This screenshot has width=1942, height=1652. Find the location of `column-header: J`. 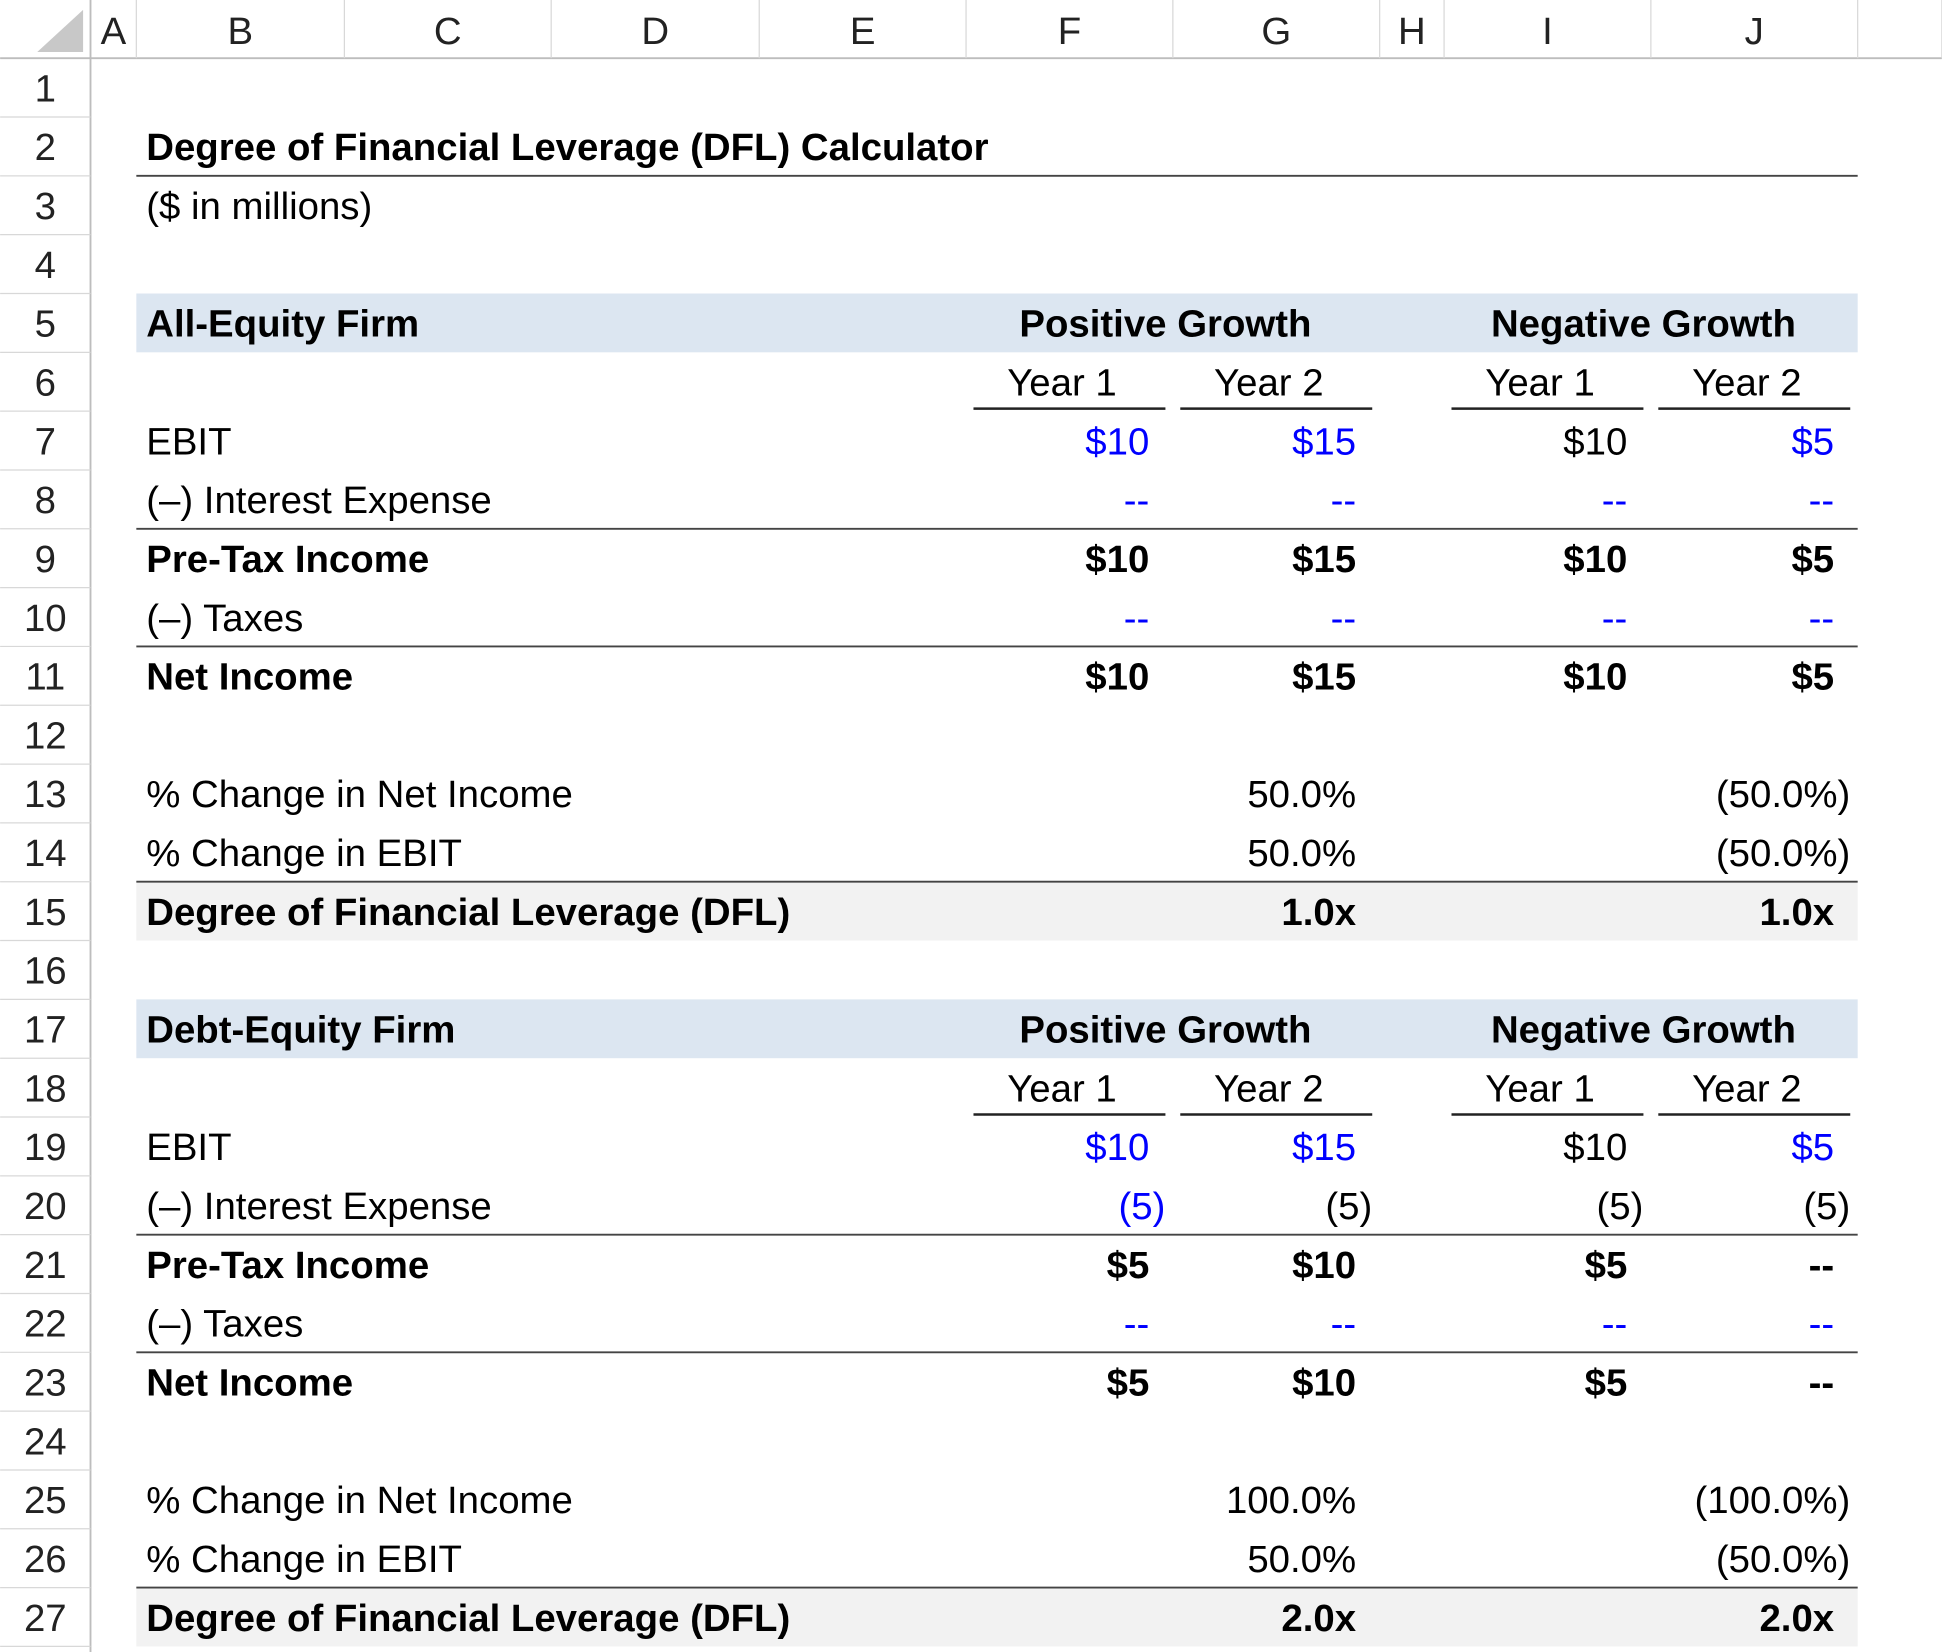

column-header: J is located at coordinates (1754, 31).